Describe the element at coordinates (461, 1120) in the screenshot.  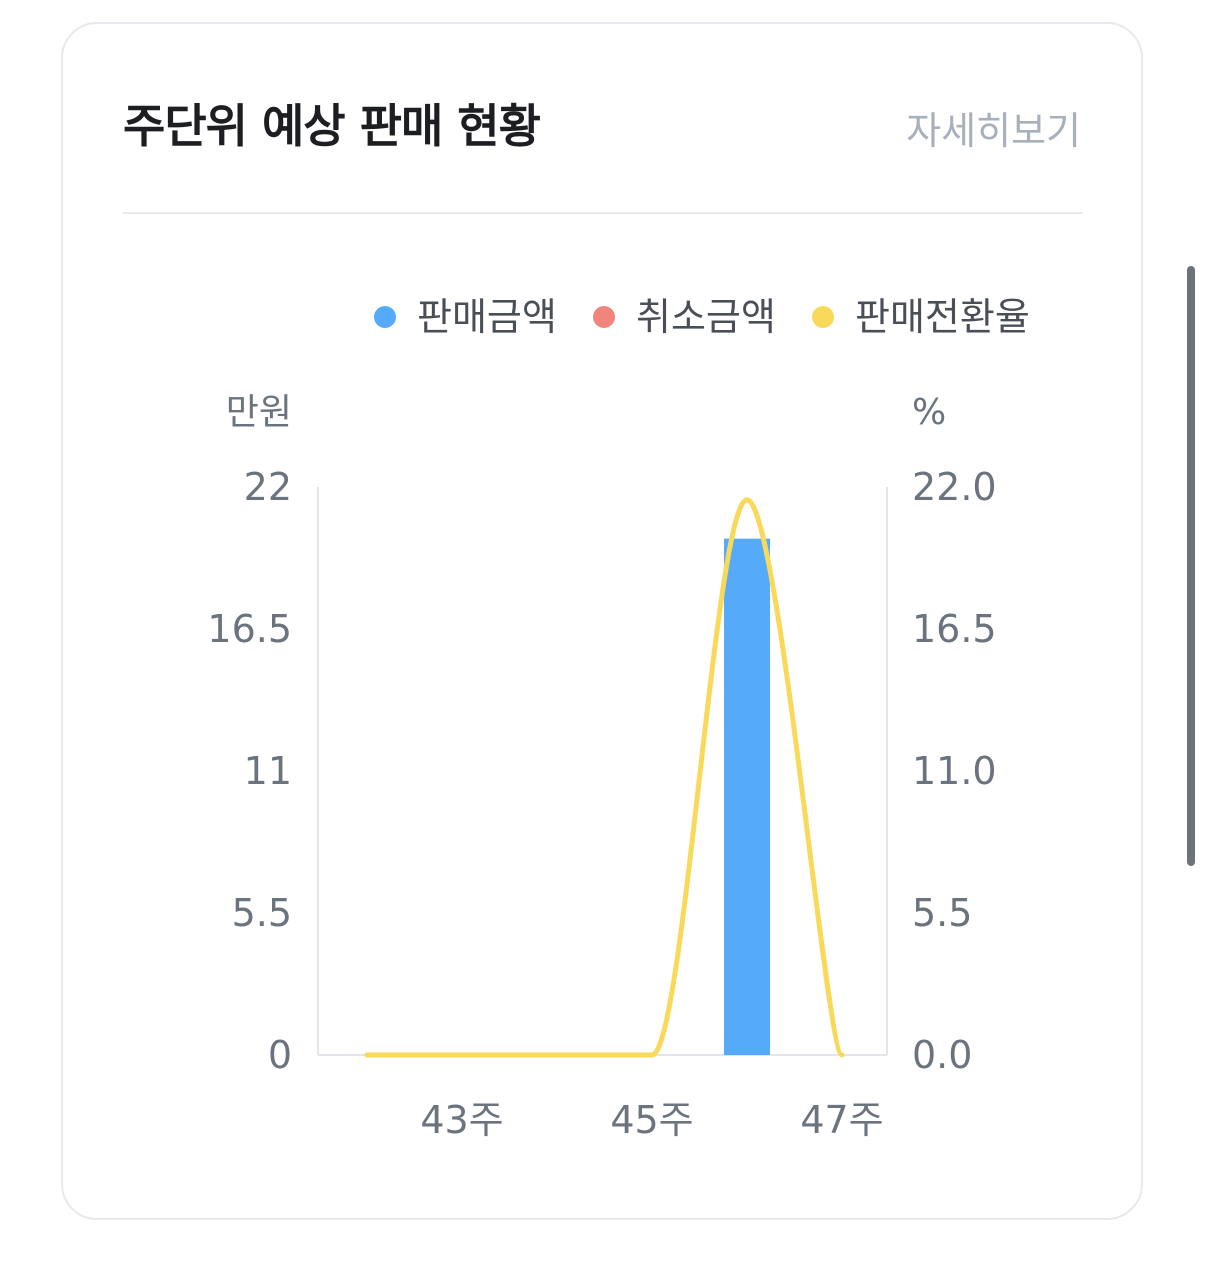
I see `x-axis-tick-label: 43주` at that location.